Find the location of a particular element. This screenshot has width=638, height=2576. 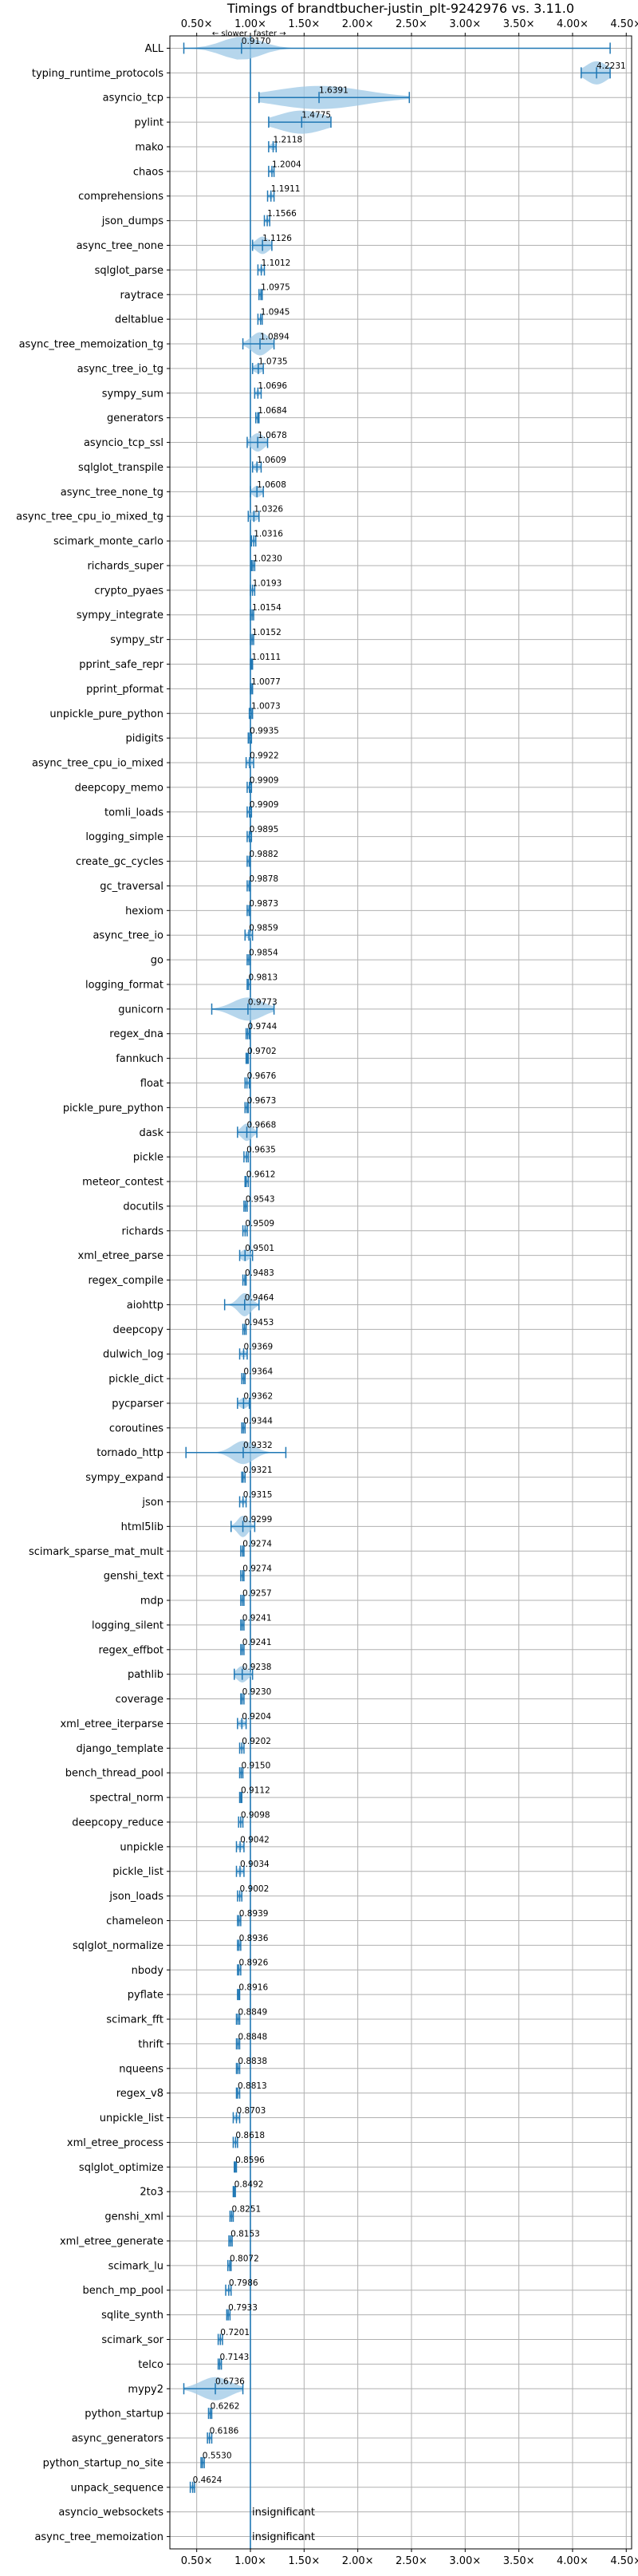

value-label: 0.9202 is located at coordinates (257, 1742).